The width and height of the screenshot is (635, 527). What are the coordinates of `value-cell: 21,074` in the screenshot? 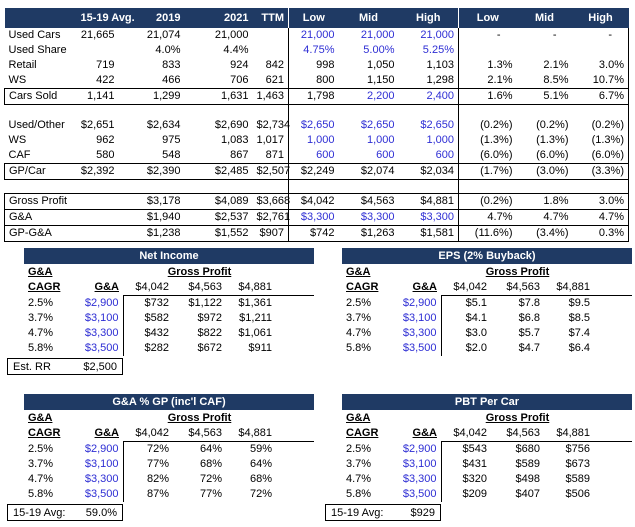 It's located at (163, 35).